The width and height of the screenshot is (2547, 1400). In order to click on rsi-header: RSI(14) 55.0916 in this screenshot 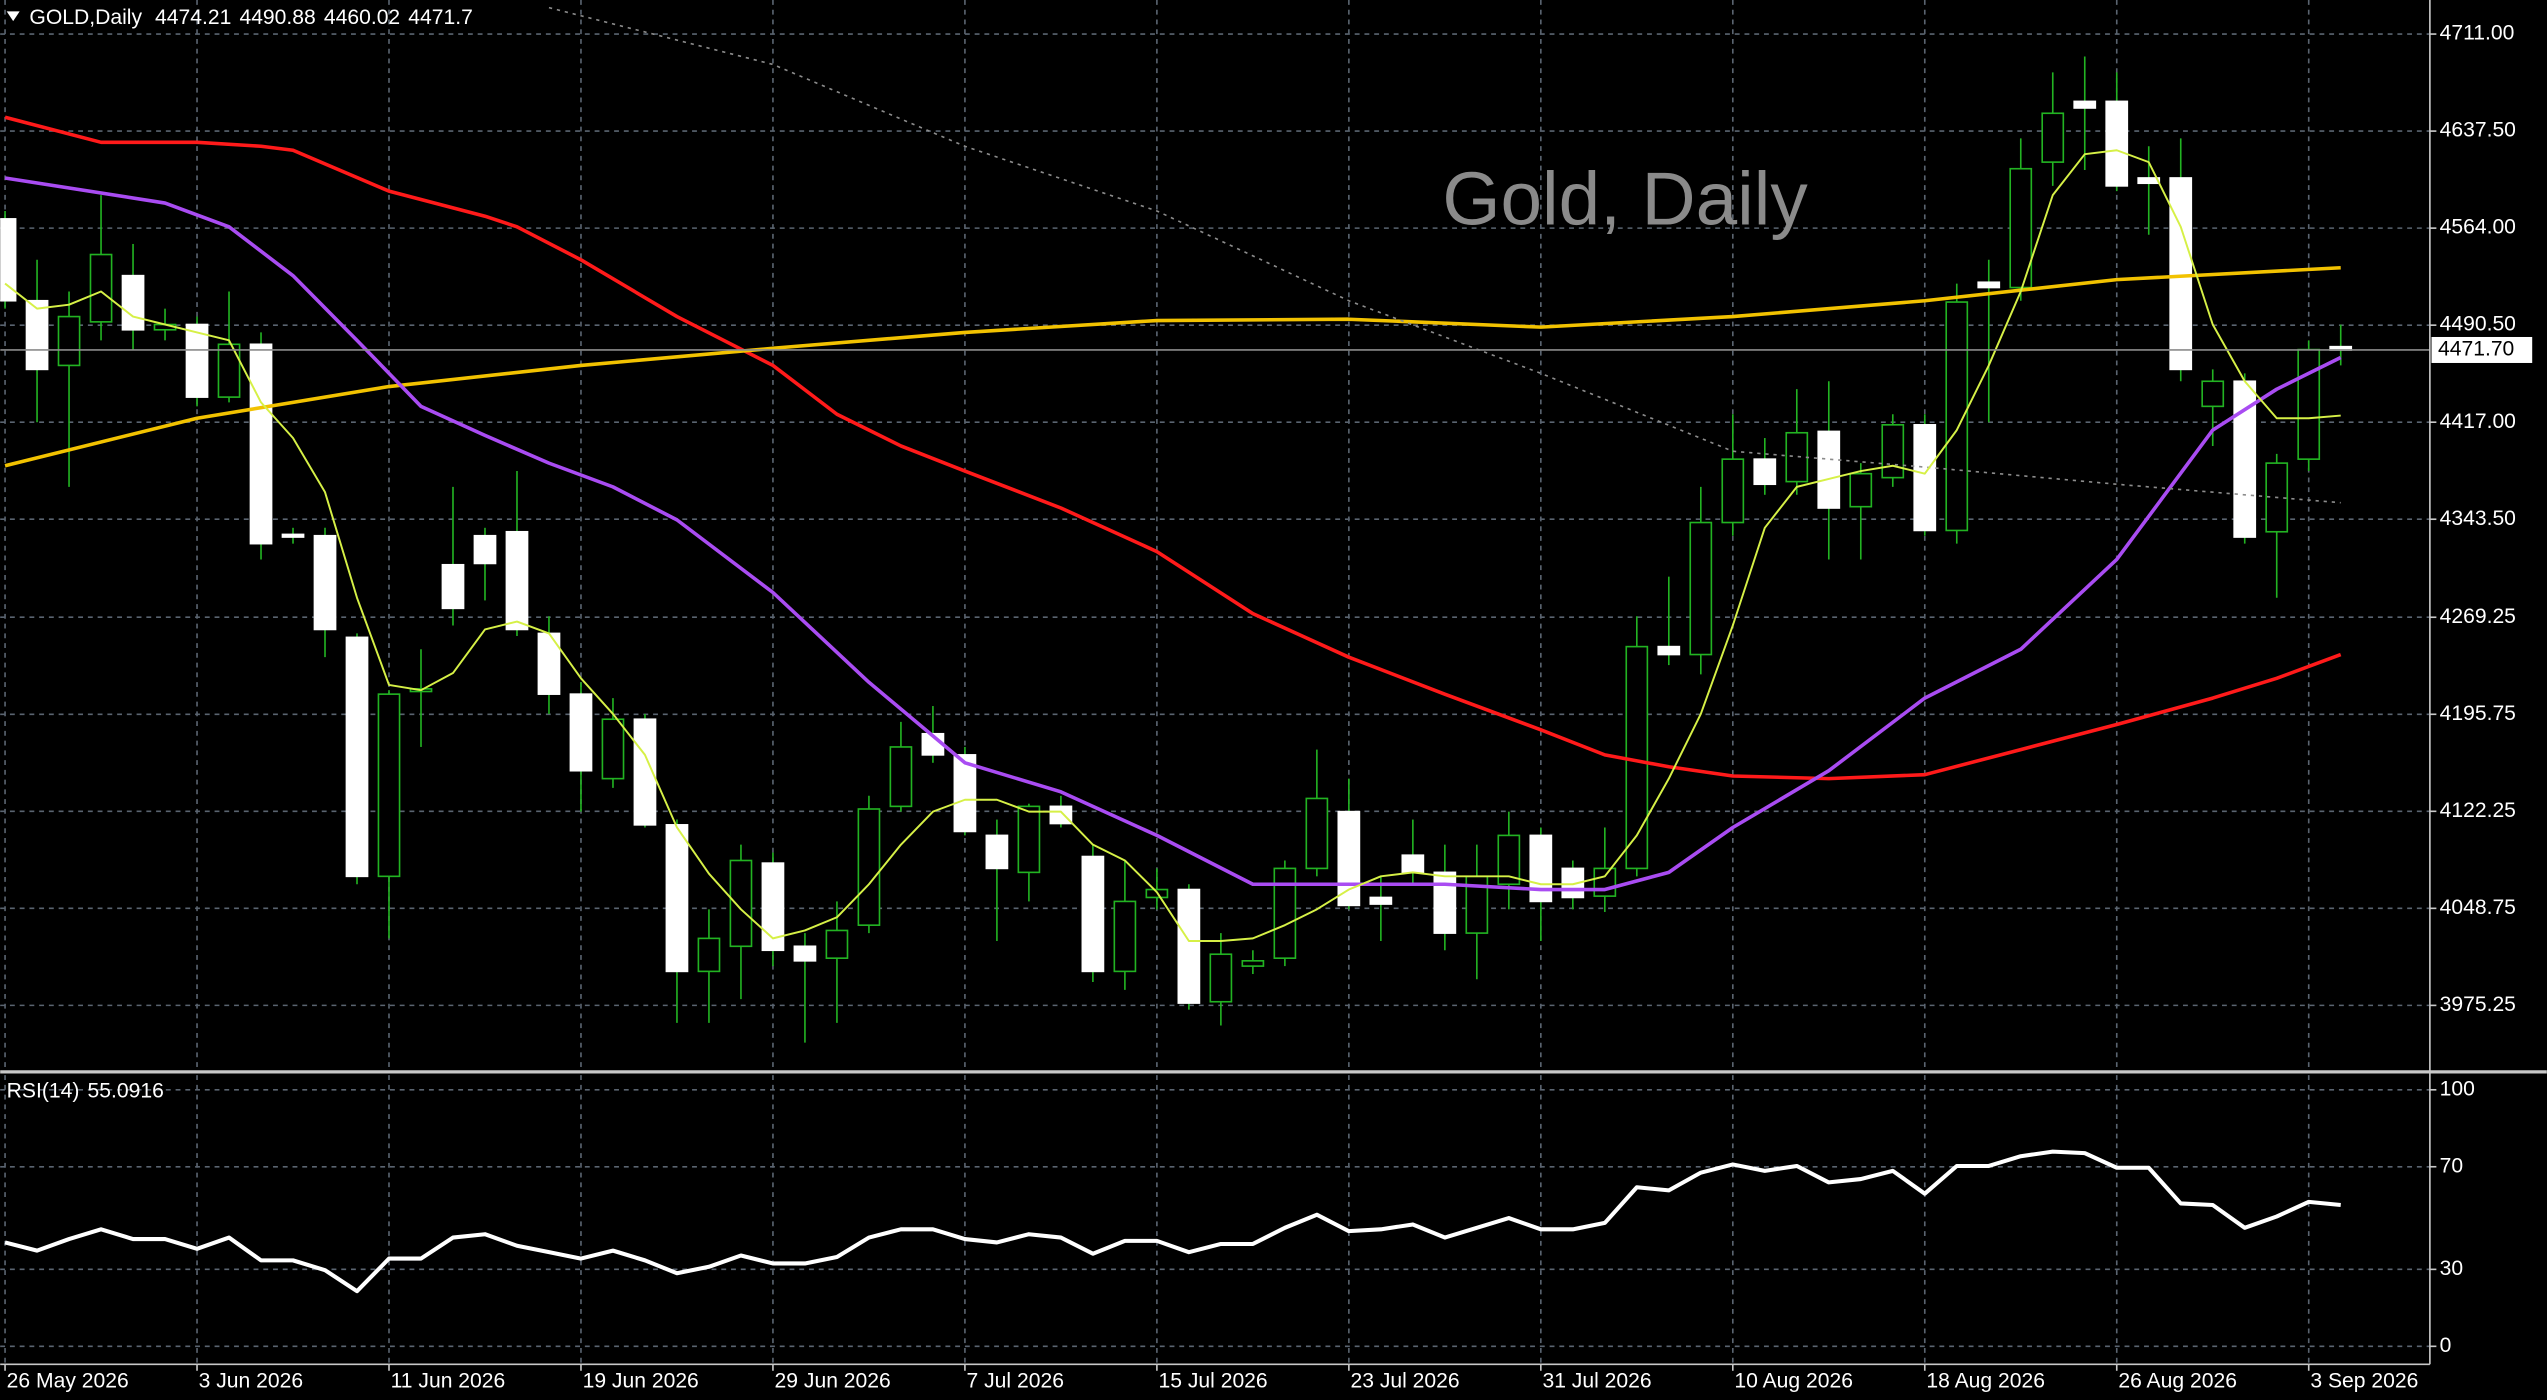, I will do `click(85, 1090)`.